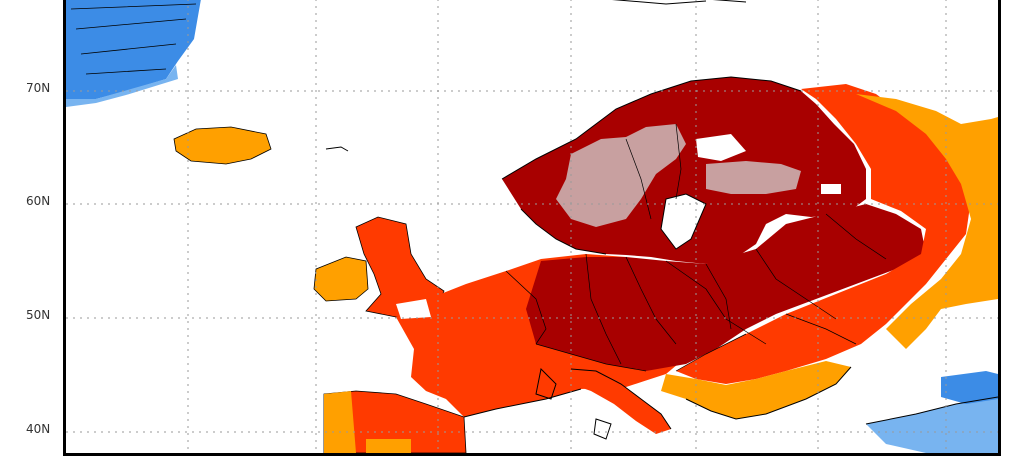 The height and width of the screenshot is (456, 1026). Describe the element at coordinates (38, 88) in the screenshot. I see `latitude-label-70n: 70N` at that location.